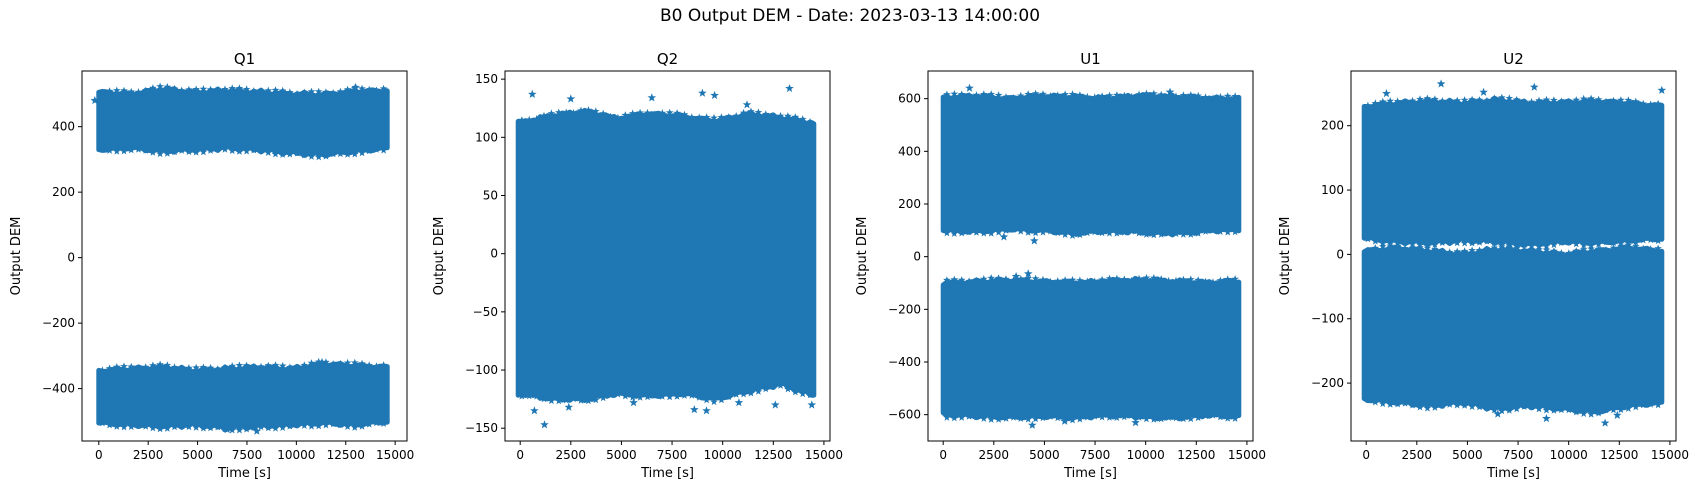 The width and height of the screenshot is (1700, 500). Describe the element at coordinates (1332, 190) in the screenshot. I see `y-tick-label: 100` at that location.